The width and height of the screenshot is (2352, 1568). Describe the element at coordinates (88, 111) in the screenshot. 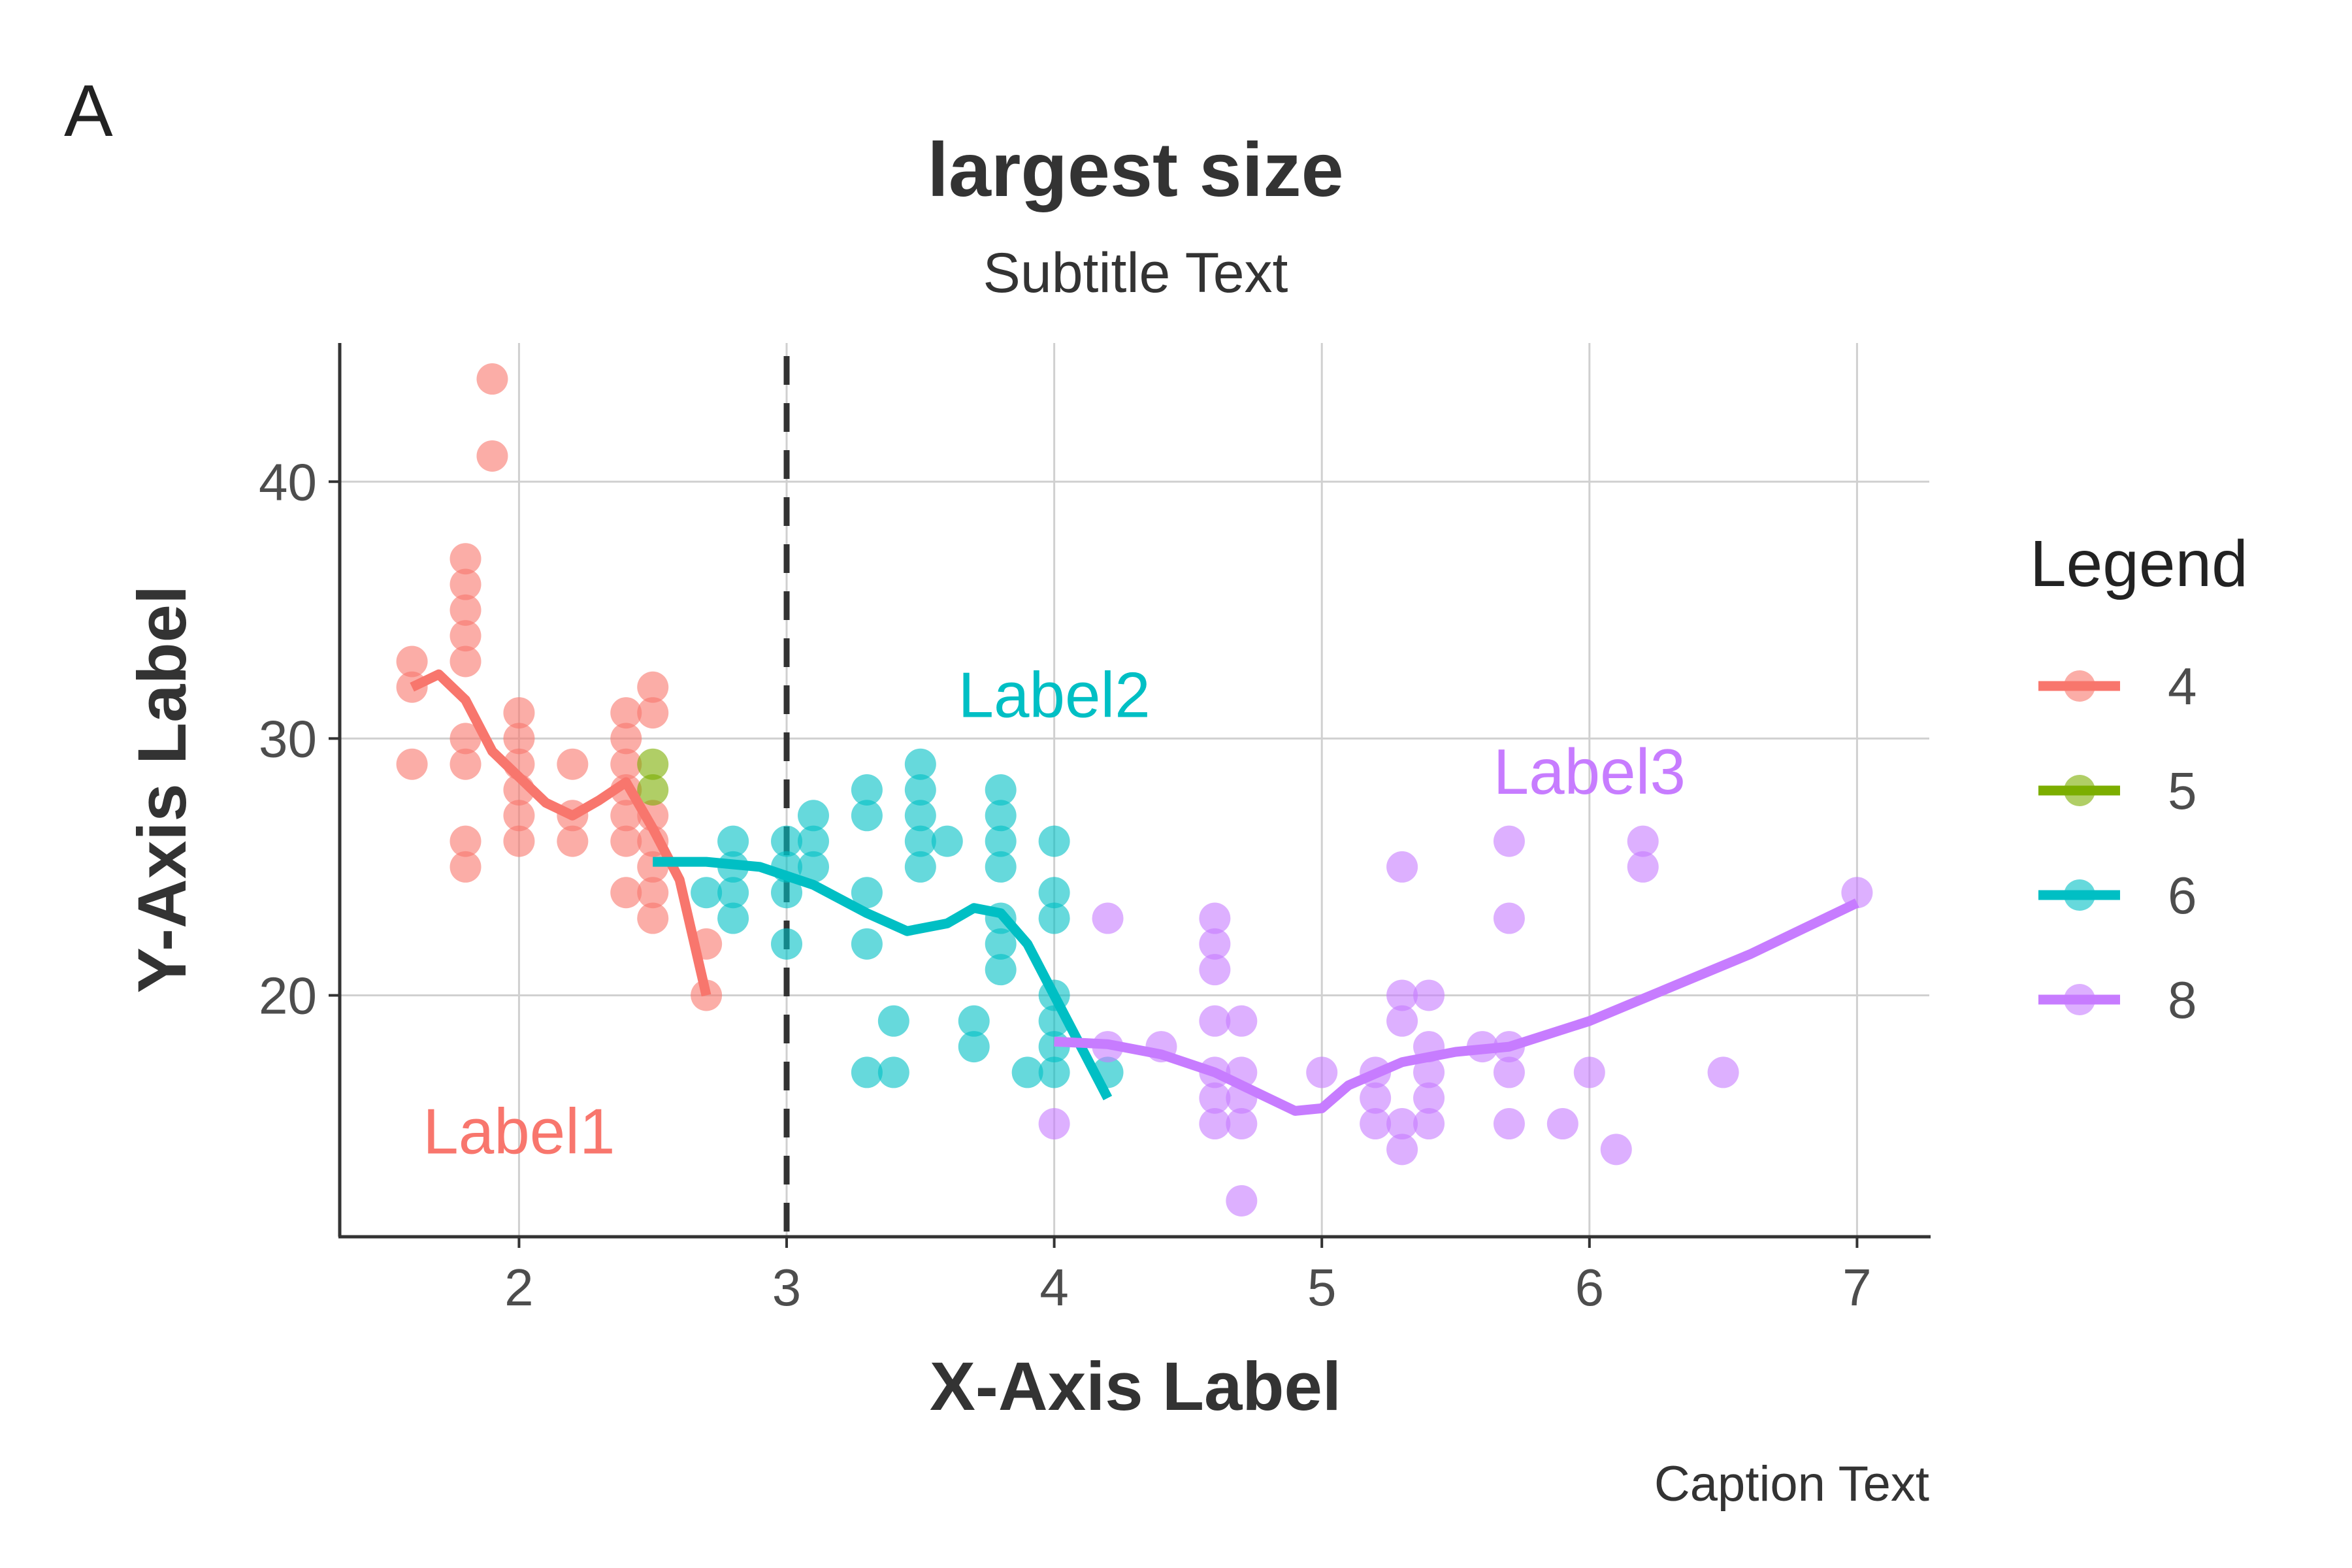

I see `panel-tag: A` at that location.